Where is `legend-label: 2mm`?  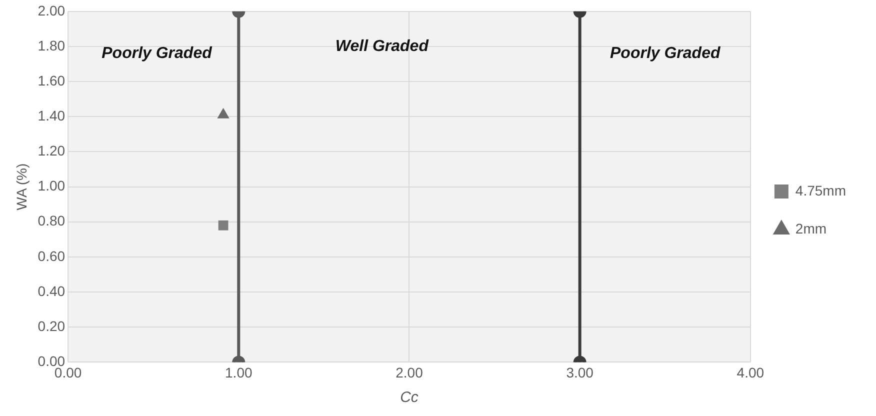 legend-label: 2mm is located at coordinates (811, 228).